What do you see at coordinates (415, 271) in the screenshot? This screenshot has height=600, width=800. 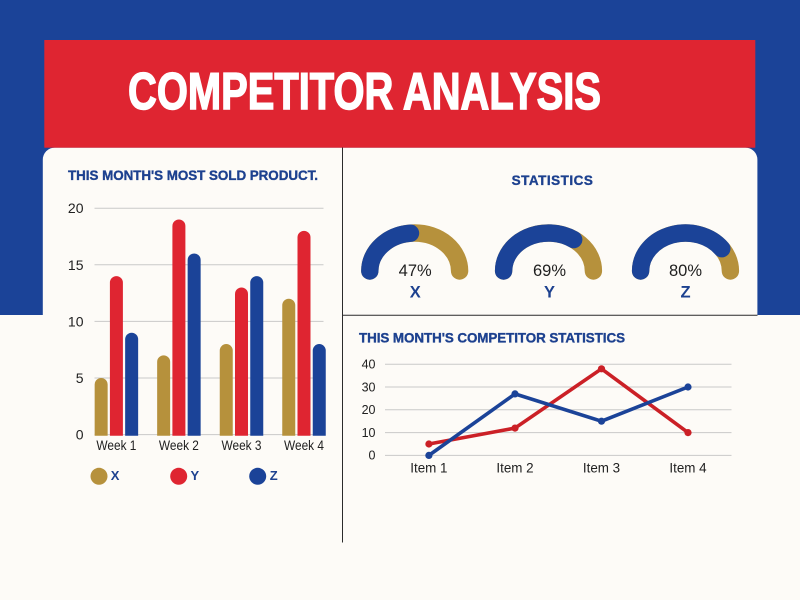 I see `svg-text: 47%` at bounding box center [415, 271].